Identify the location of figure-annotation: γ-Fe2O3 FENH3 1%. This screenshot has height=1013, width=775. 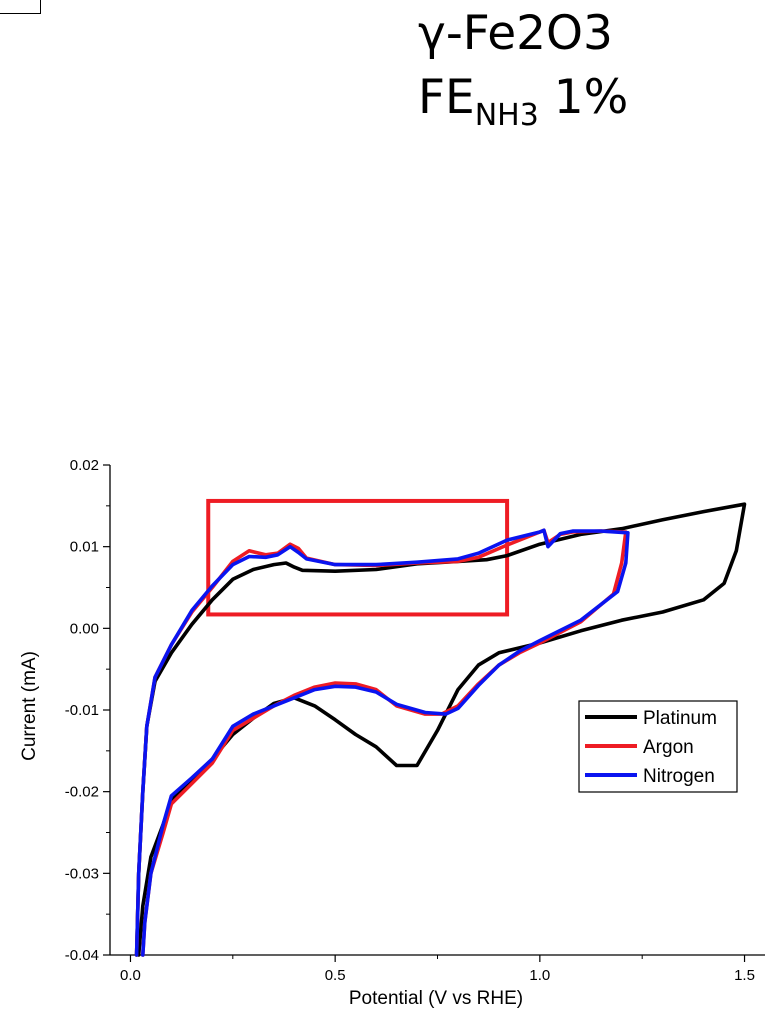
(523, 67).